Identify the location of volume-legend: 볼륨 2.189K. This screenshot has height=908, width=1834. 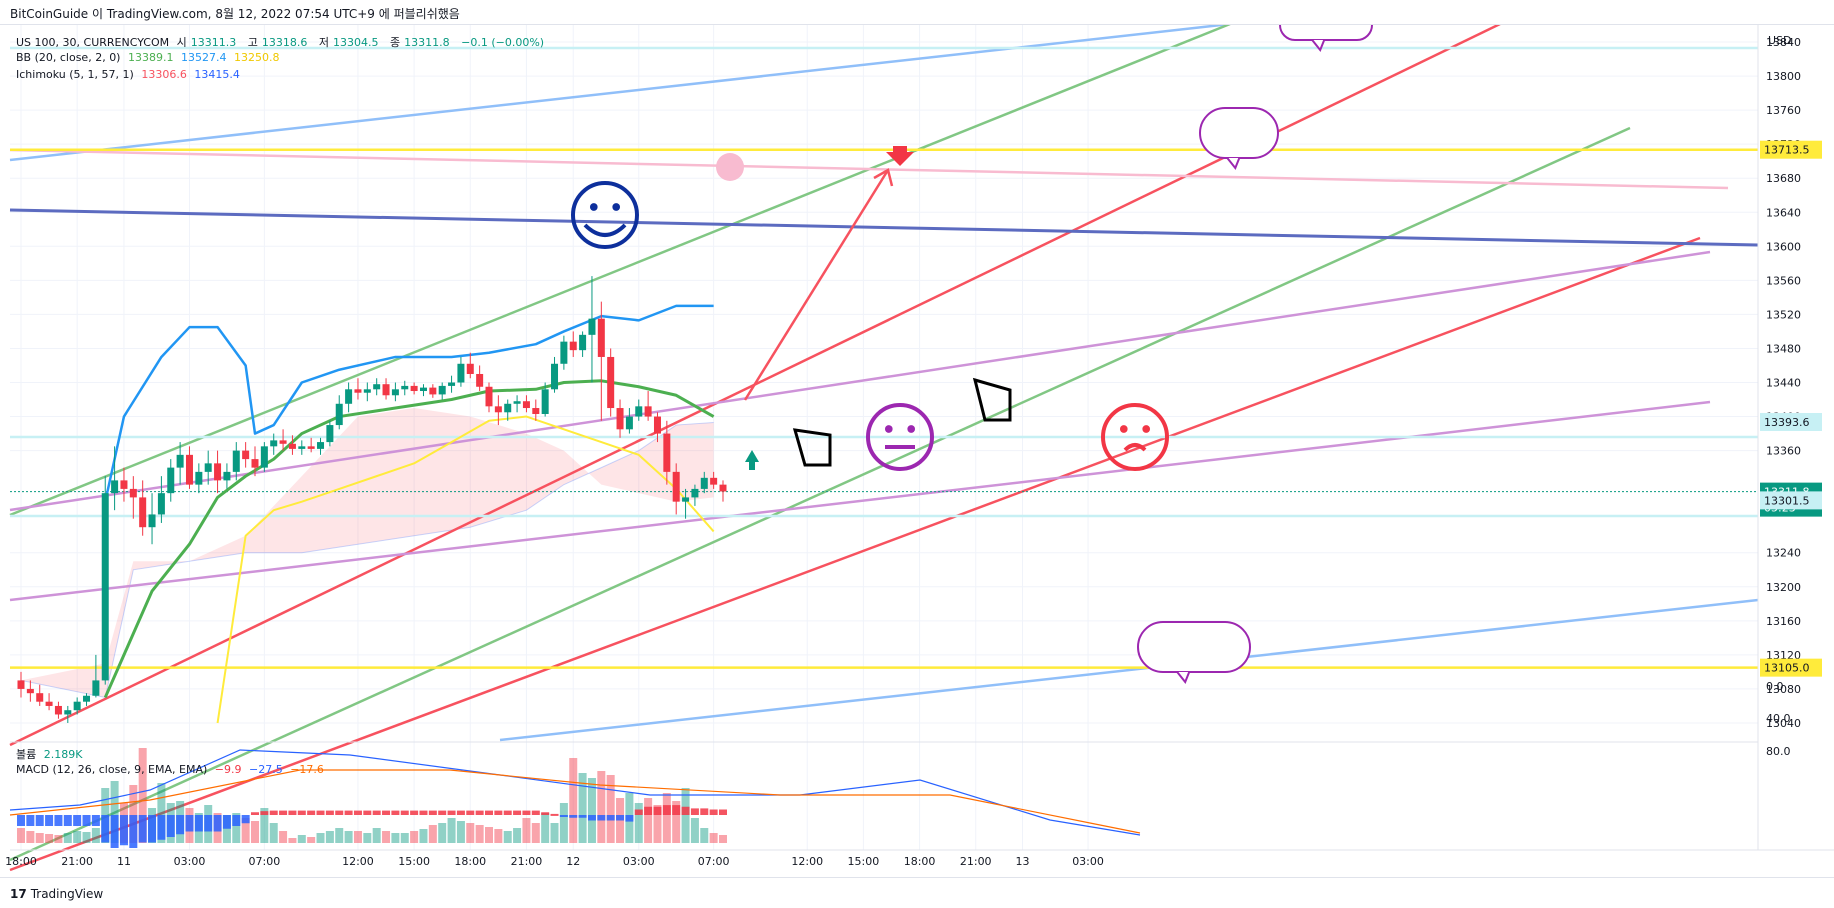
(51, 754).